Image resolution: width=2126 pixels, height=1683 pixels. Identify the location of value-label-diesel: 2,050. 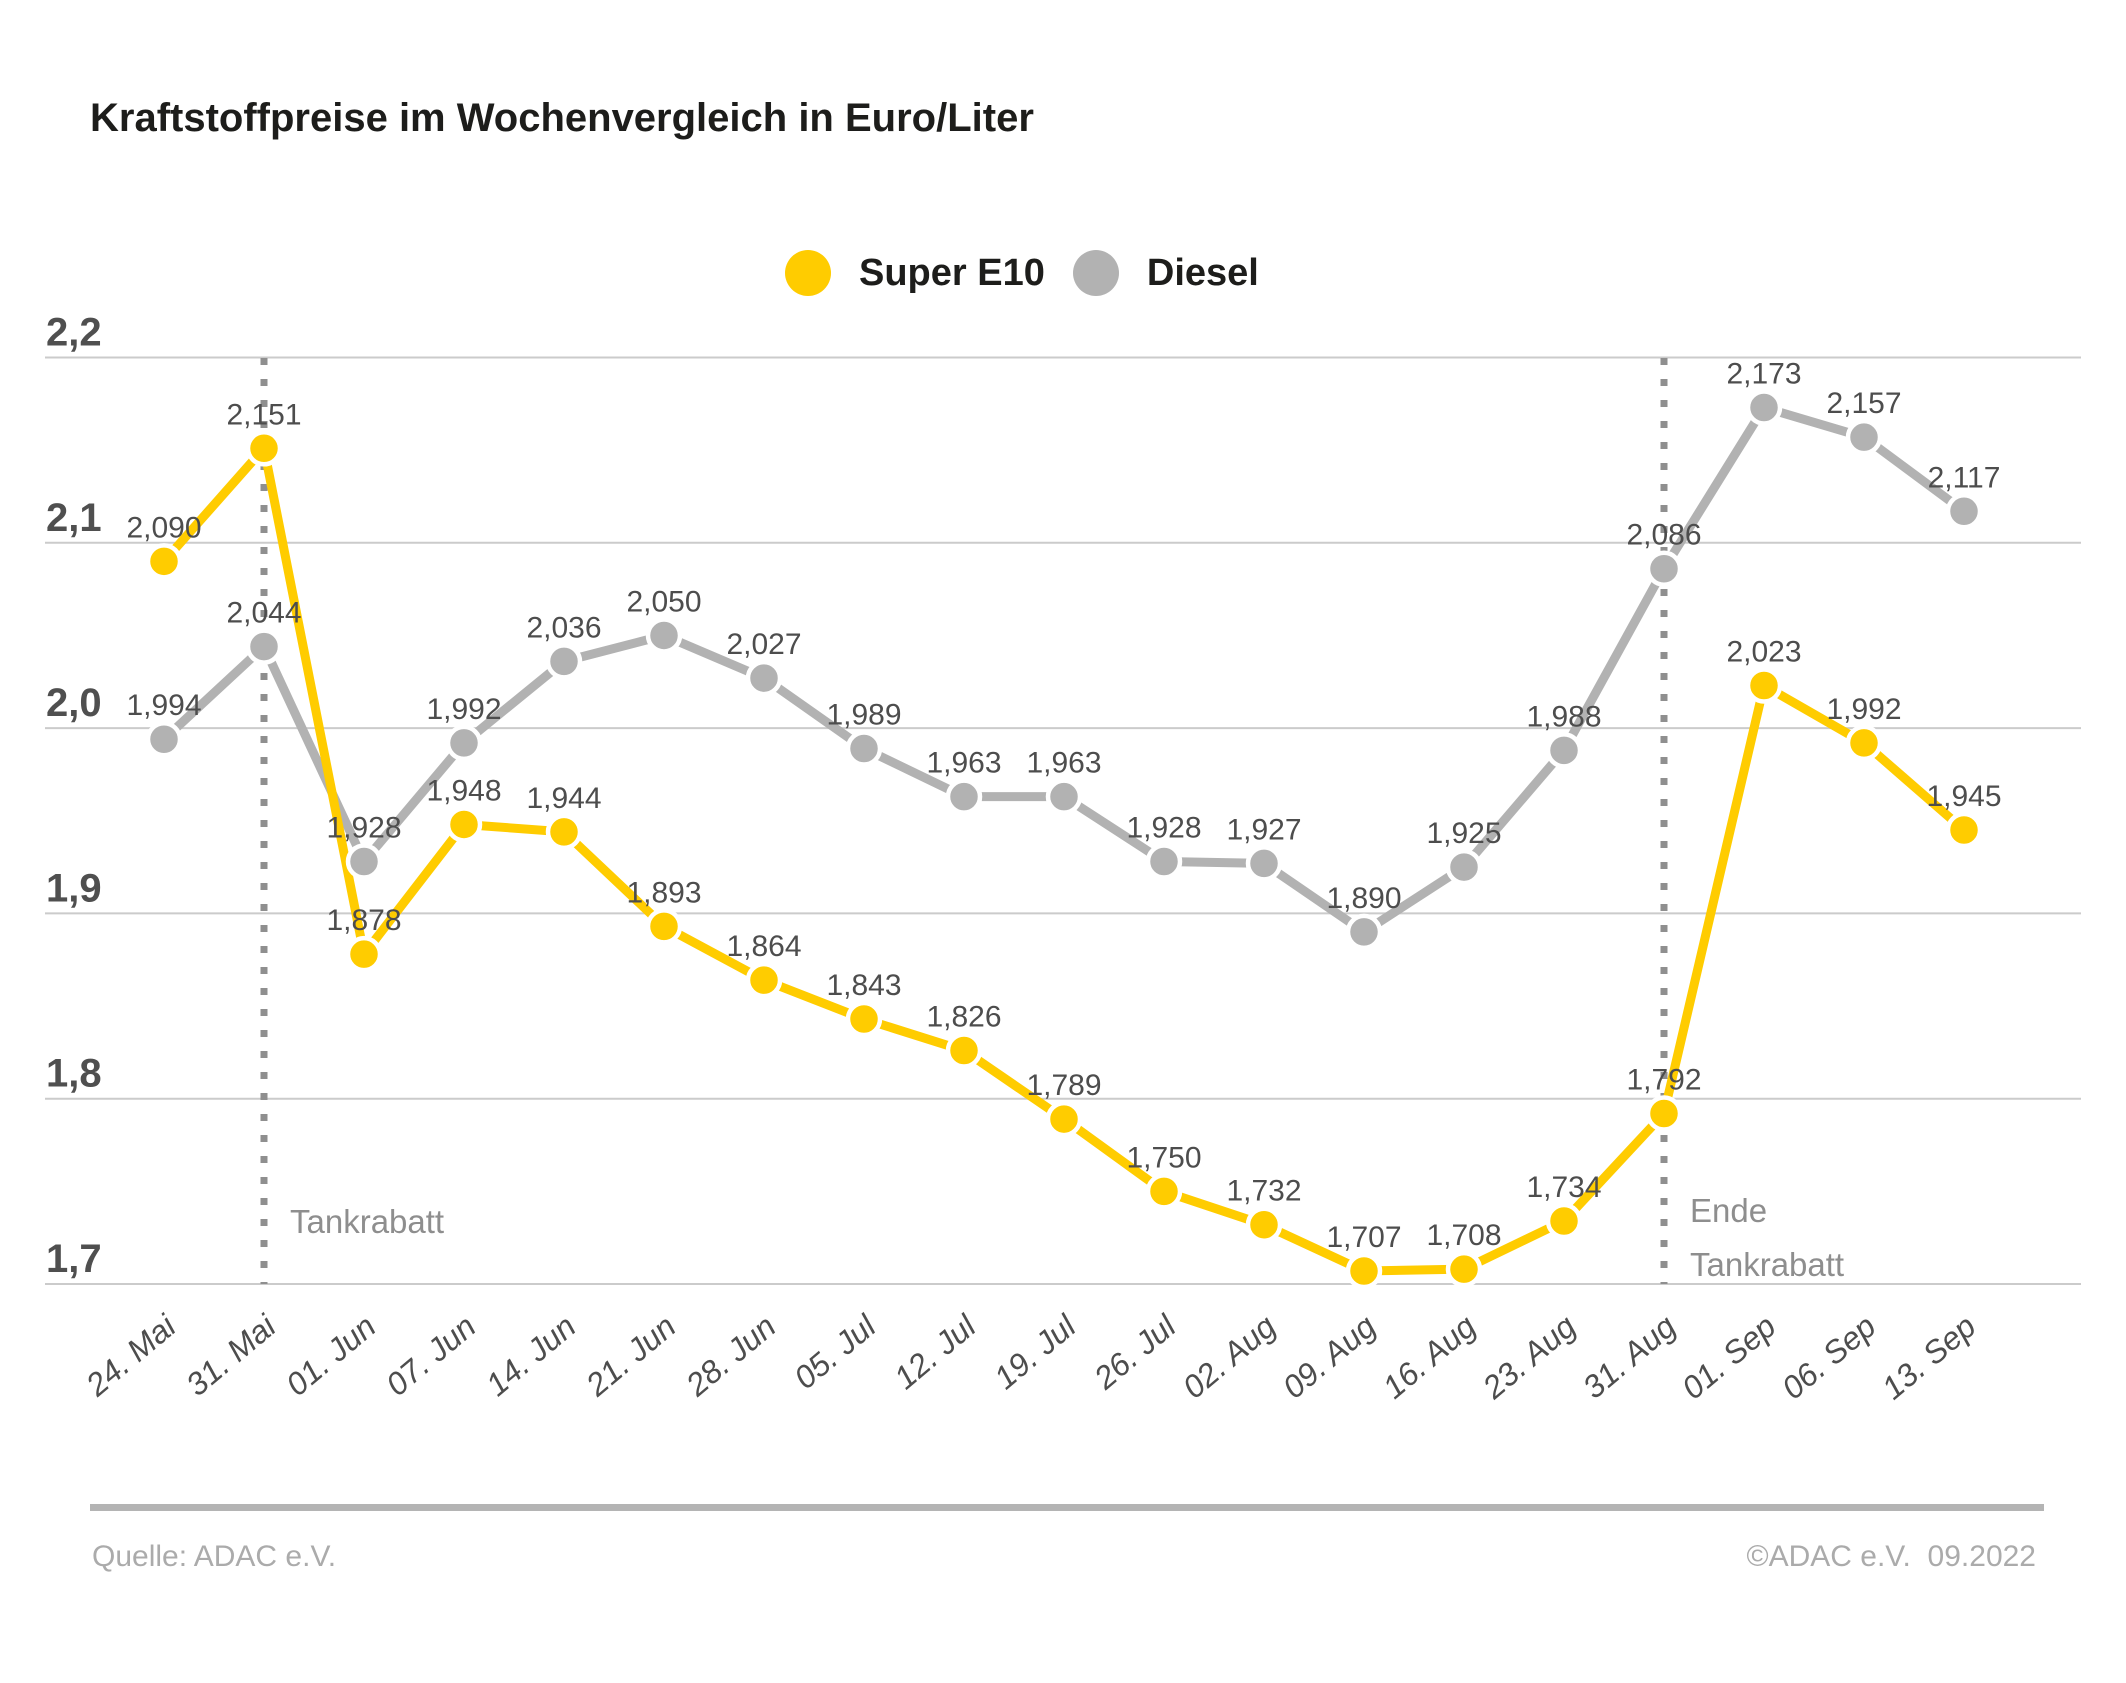
(663, 601).